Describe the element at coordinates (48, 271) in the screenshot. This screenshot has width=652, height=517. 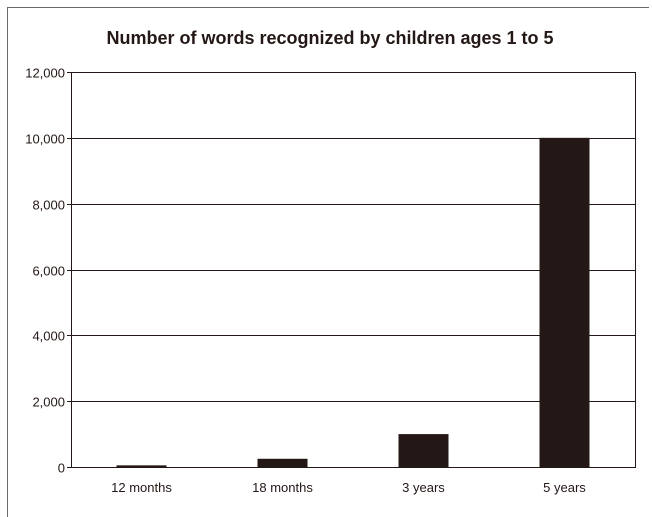
I see `y-tick-label: 6,000` at that location.